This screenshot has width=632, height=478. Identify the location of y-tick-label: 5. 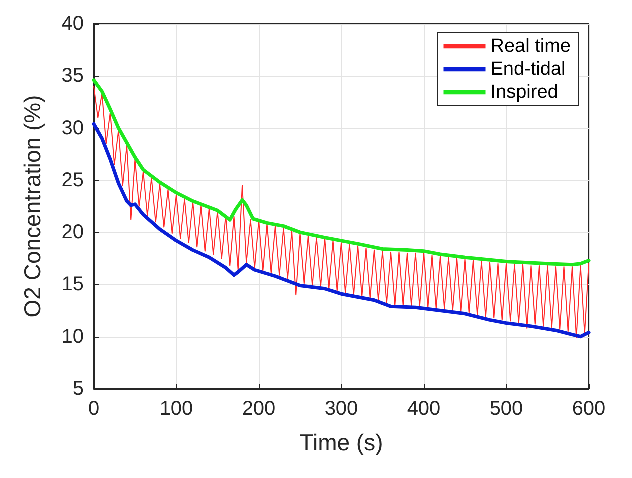
(78, 389).